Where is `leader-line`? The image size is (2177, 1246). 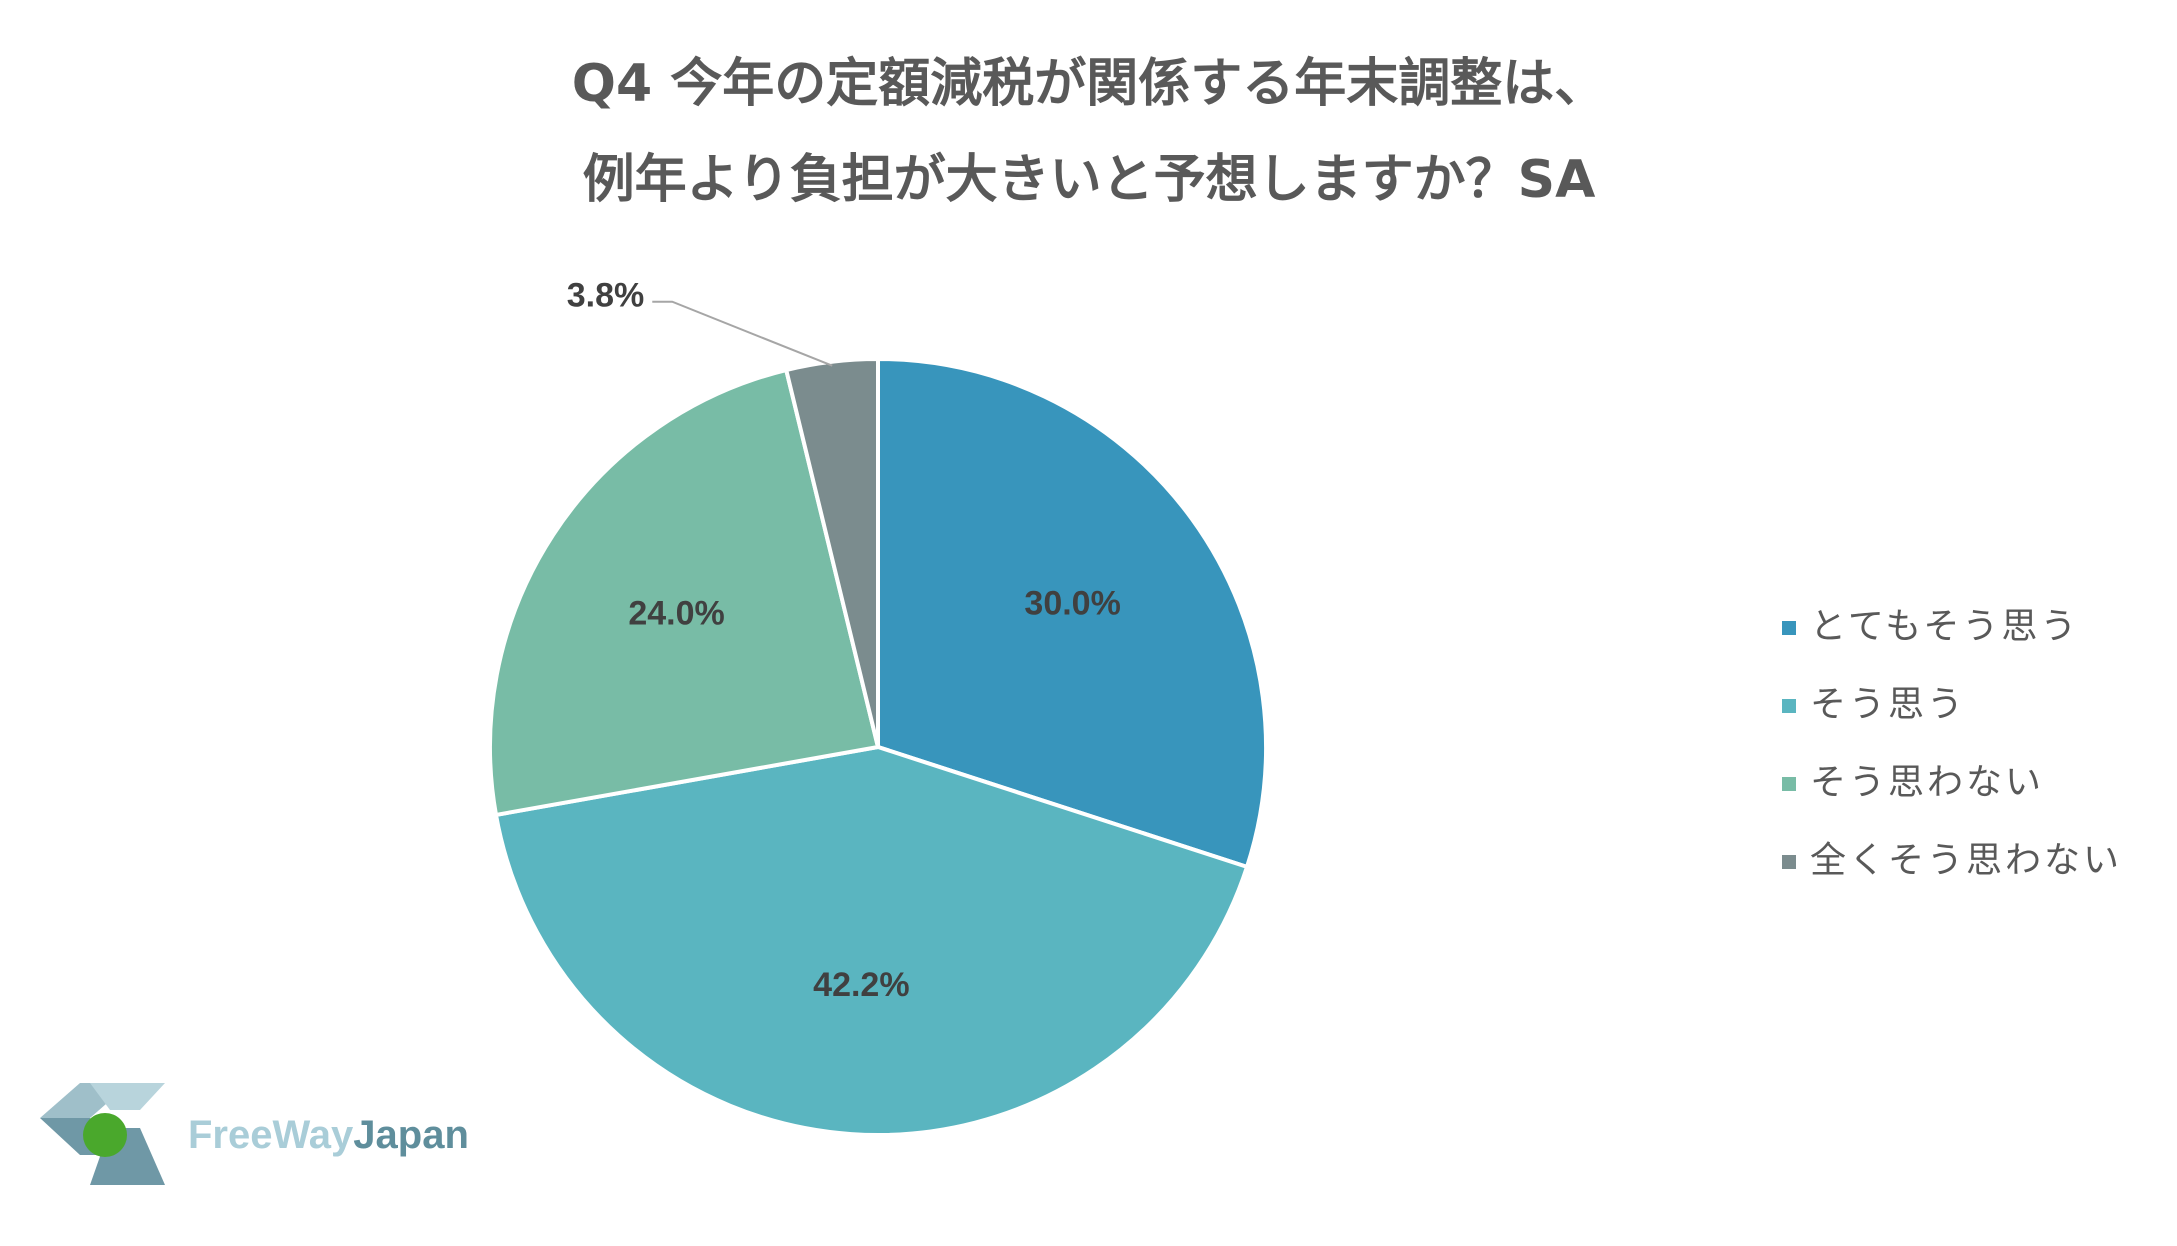 leader-line is located at coordinates (742, 333).